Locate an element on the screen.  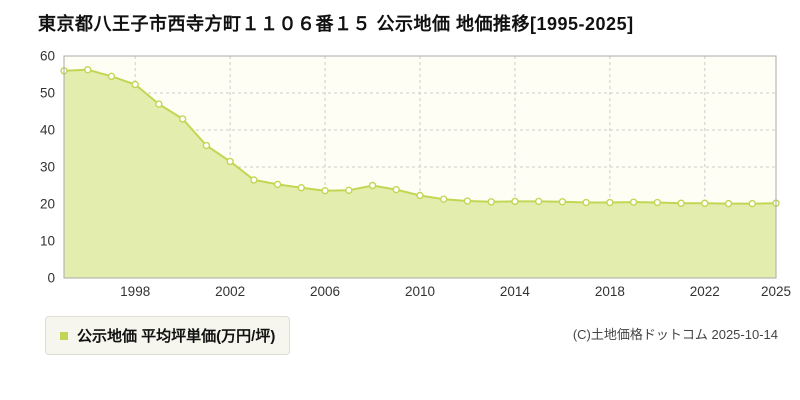
svg-text: 10 is located at coordinates (47, 241).